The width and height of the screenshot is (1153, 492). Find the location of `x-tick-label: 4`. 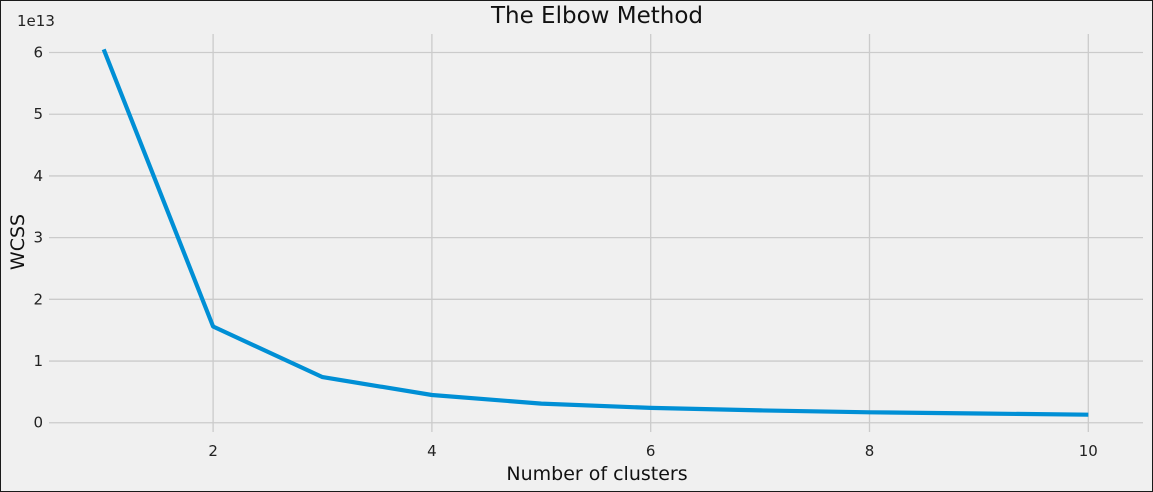

x-tick-label: 4 is located at coordinates (432, 451).